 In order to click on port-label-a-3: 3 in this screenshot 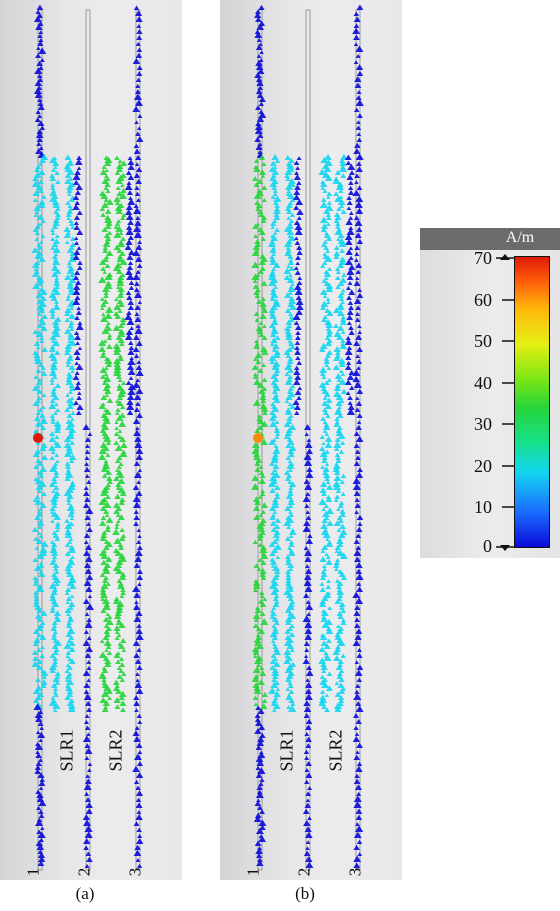, I will do `click(135, 872)`.